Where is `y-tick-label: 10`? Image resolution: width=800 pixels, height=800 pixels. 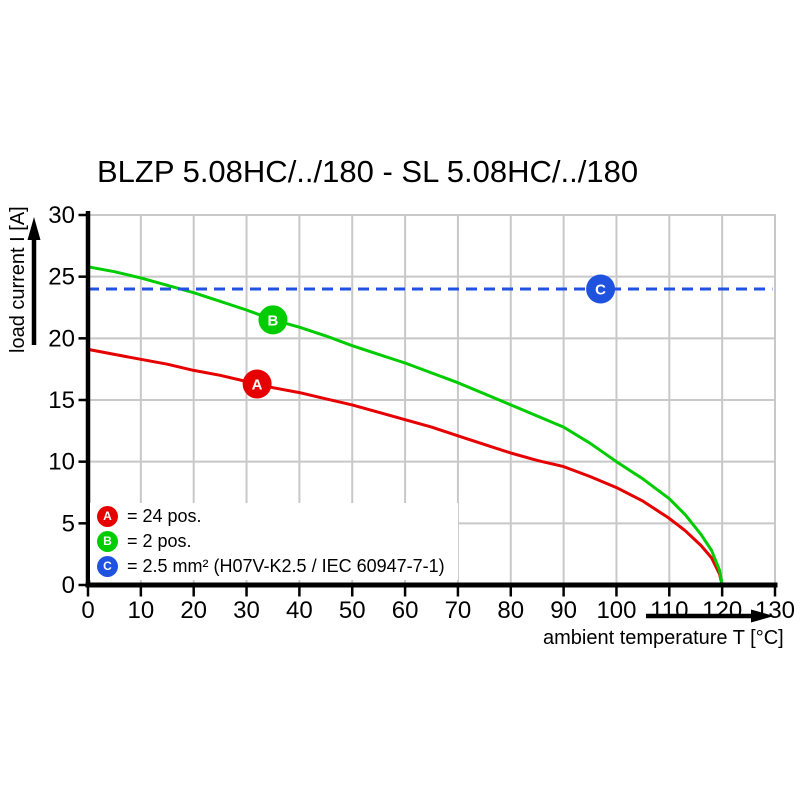
y-tick-label: 10 is located at coordinates (61, 462).